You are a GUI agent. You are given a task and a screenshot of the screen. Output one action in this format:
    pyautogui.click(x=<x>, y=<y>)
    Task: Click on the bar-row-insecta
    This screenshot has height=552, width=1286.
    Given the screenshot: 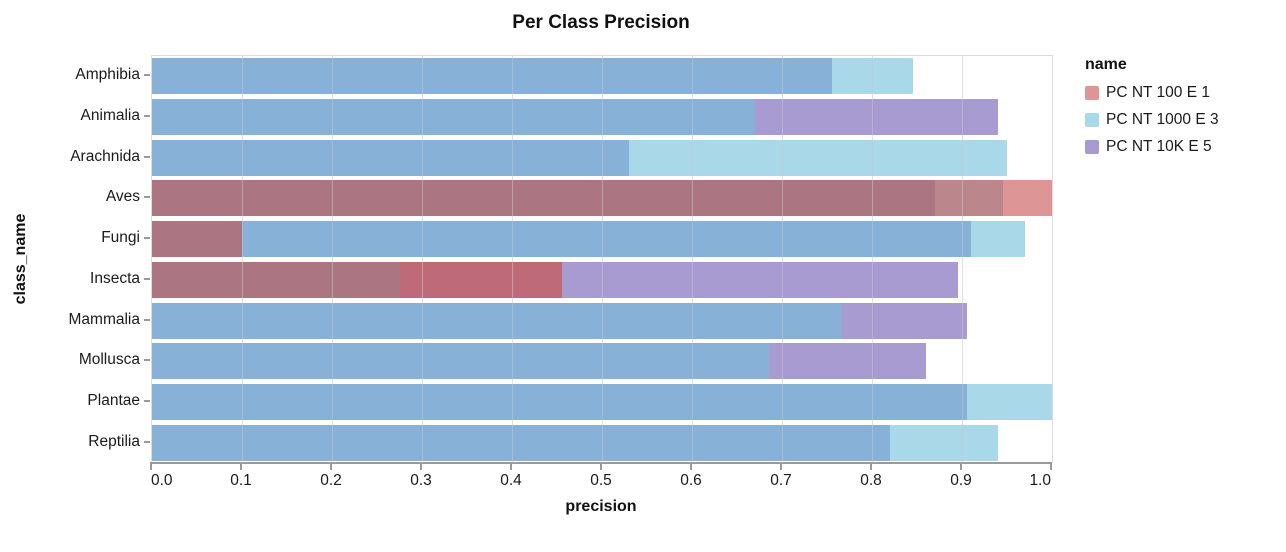 What is the action you would take?
    pyautogui.click(x=602, y=279)
    